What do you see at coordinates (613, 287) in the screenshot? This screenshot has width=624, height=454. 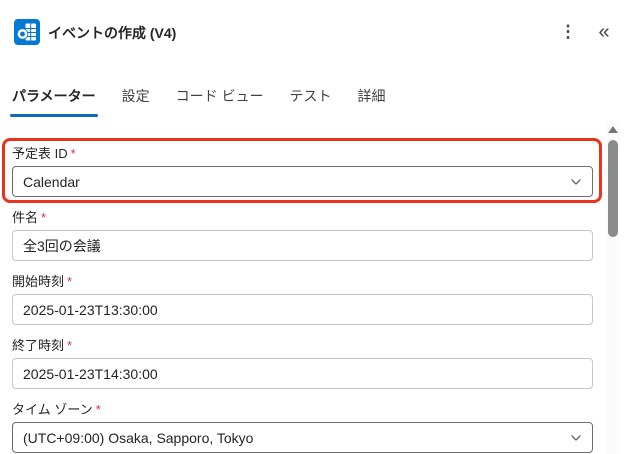 I see `scrollbar` at bounding box center [613, 287].